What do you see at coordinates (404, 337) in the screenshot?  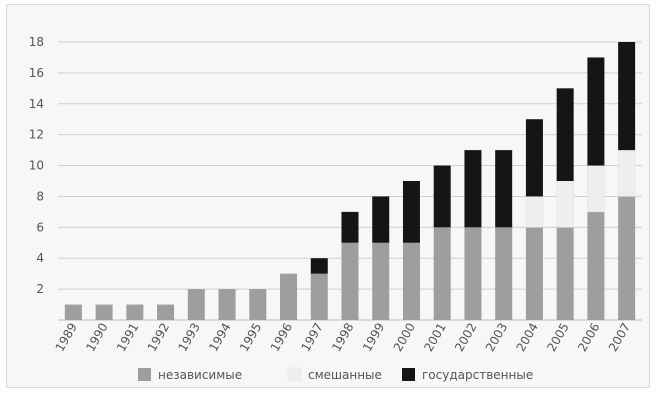 I see `x-tick-label: 2000` at bounding box center [404, 337].